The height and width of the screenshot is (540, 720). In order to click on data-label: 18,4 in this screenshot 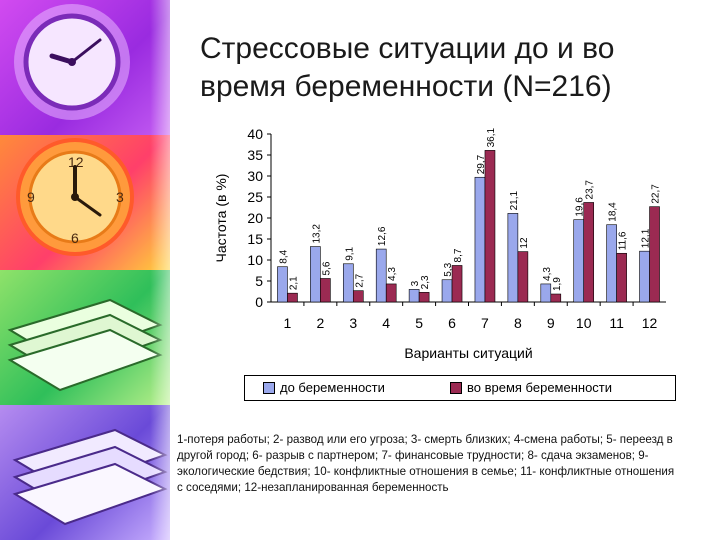, I will do `click(613, 212)`.